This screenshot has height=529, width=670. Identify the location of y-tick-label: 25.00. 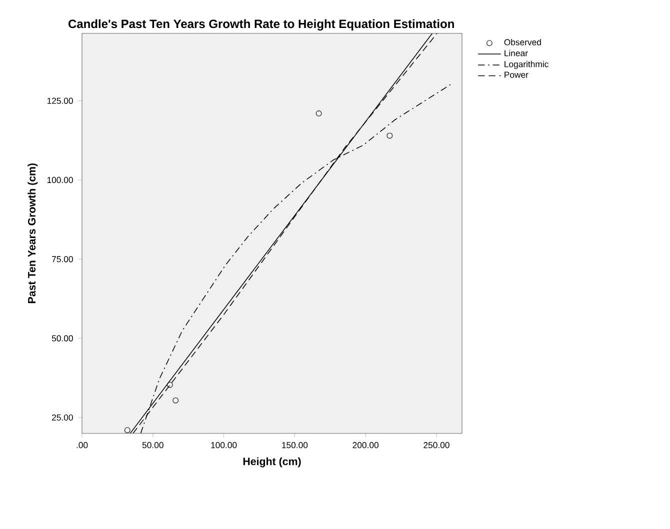
(62, 417).